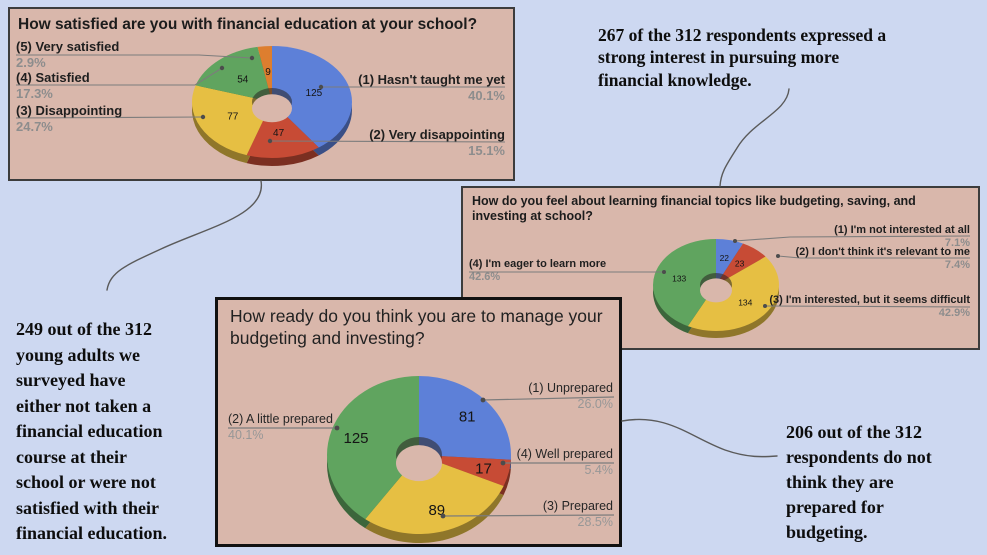  I want to click on svg-text: 9, so click(268, 72).